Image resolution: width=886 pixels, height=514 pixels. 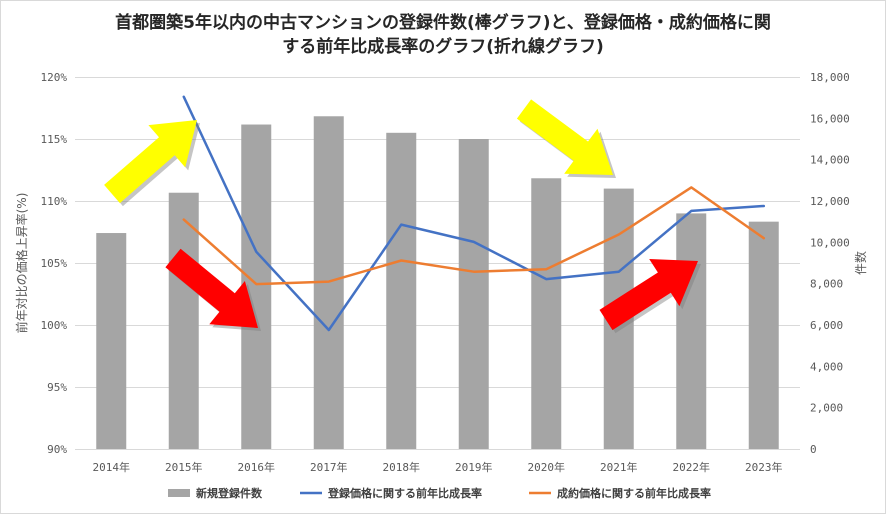 I want to click on left-tick-label: 90%, so click(x=57, y=449).